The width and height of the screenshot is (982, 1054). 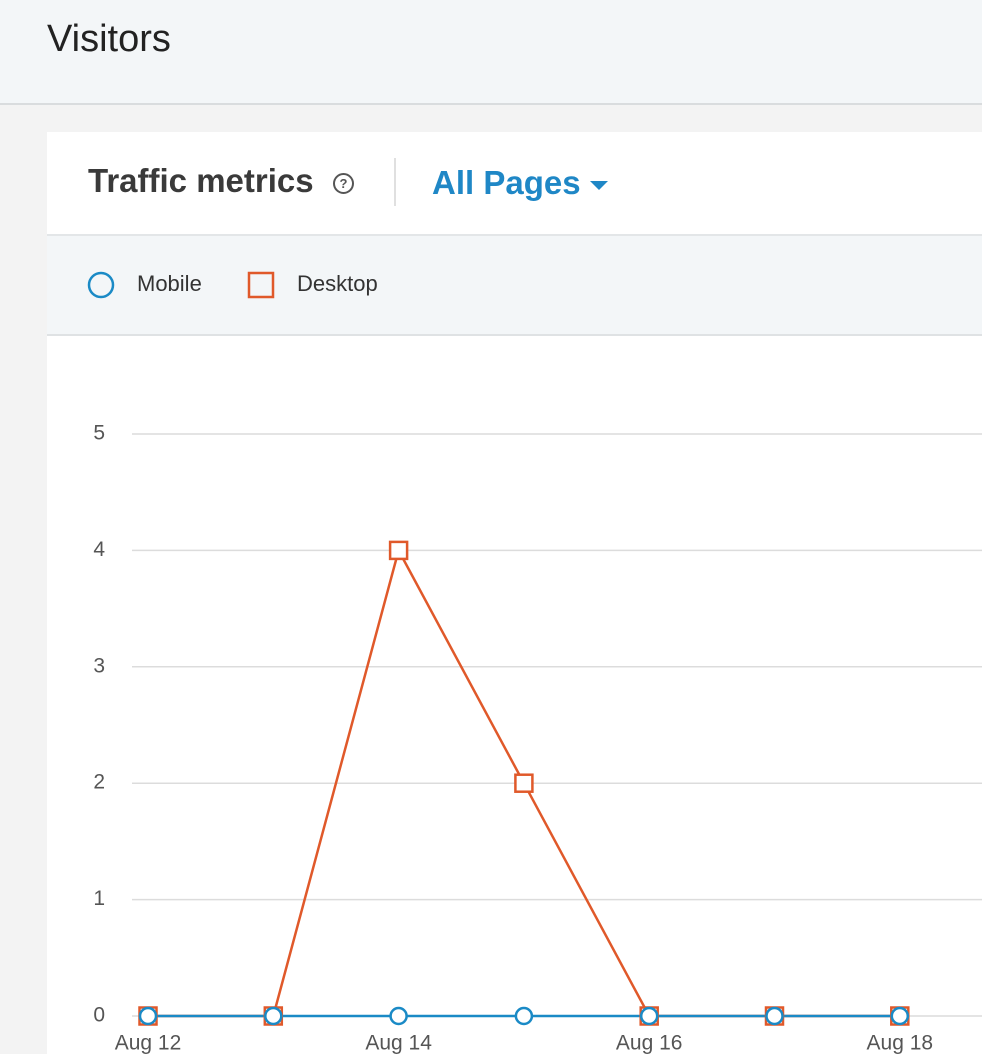 What do you see at coordinates (649, 1043) in the screenshot?
I see `x-tick-label: Aug 16` at bounding box center [649, 1043].